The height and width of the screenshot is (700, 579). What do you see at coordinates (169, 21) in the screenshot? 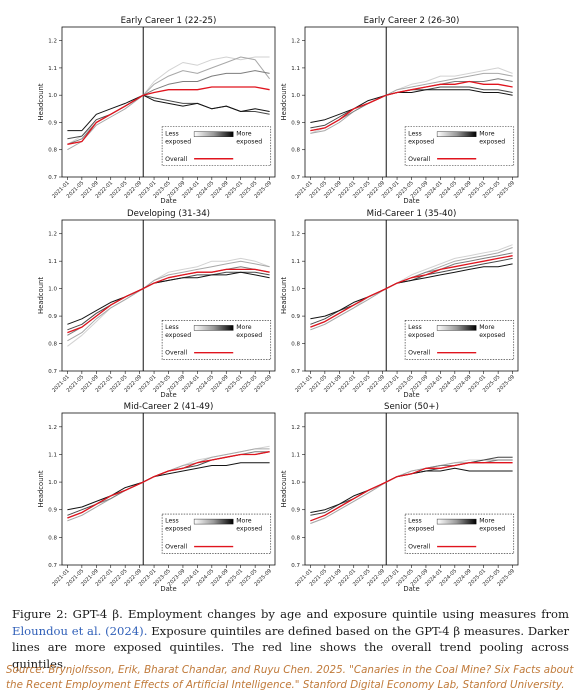
I see `chart-title: Early Career 1 (22-25)` at bounding box center [169, 21].